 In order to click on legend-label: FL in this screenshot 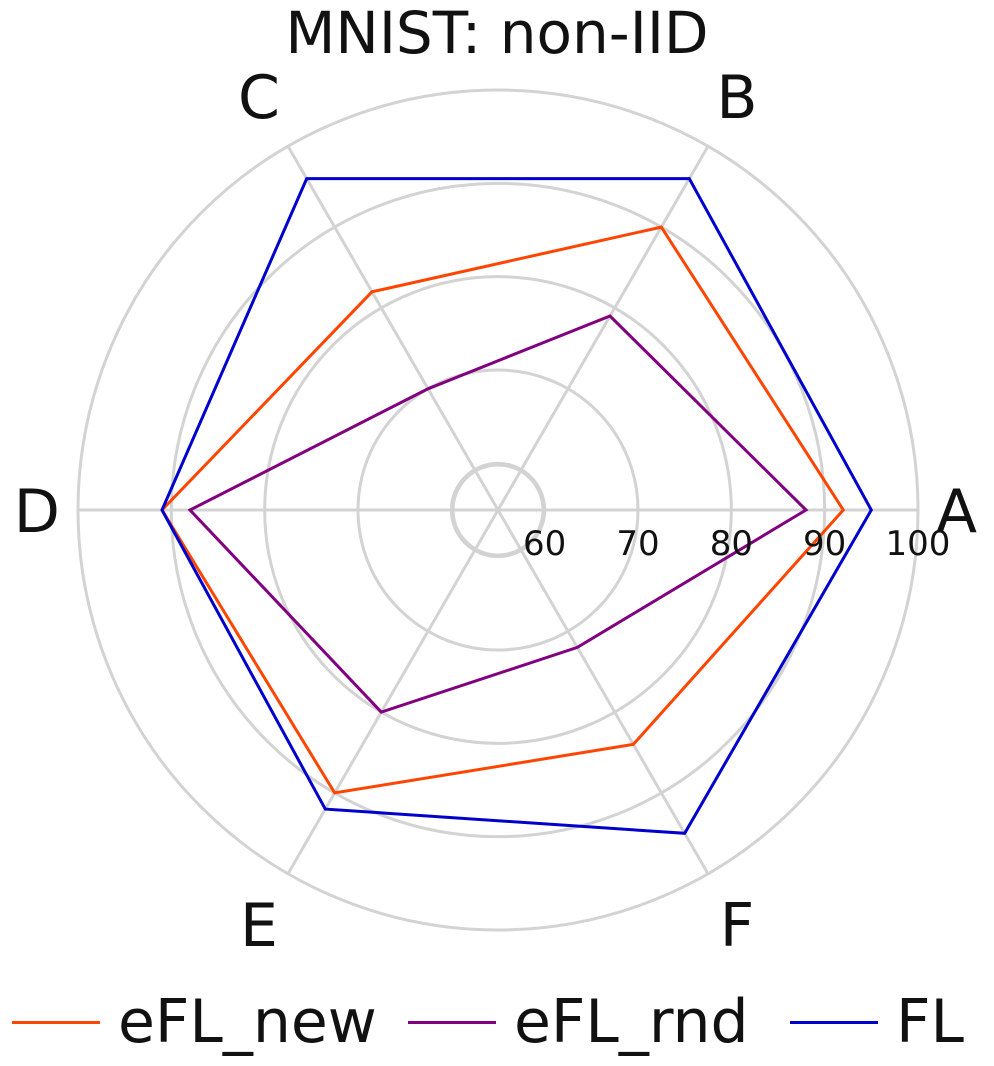, I will do `click(930, 1022)`.